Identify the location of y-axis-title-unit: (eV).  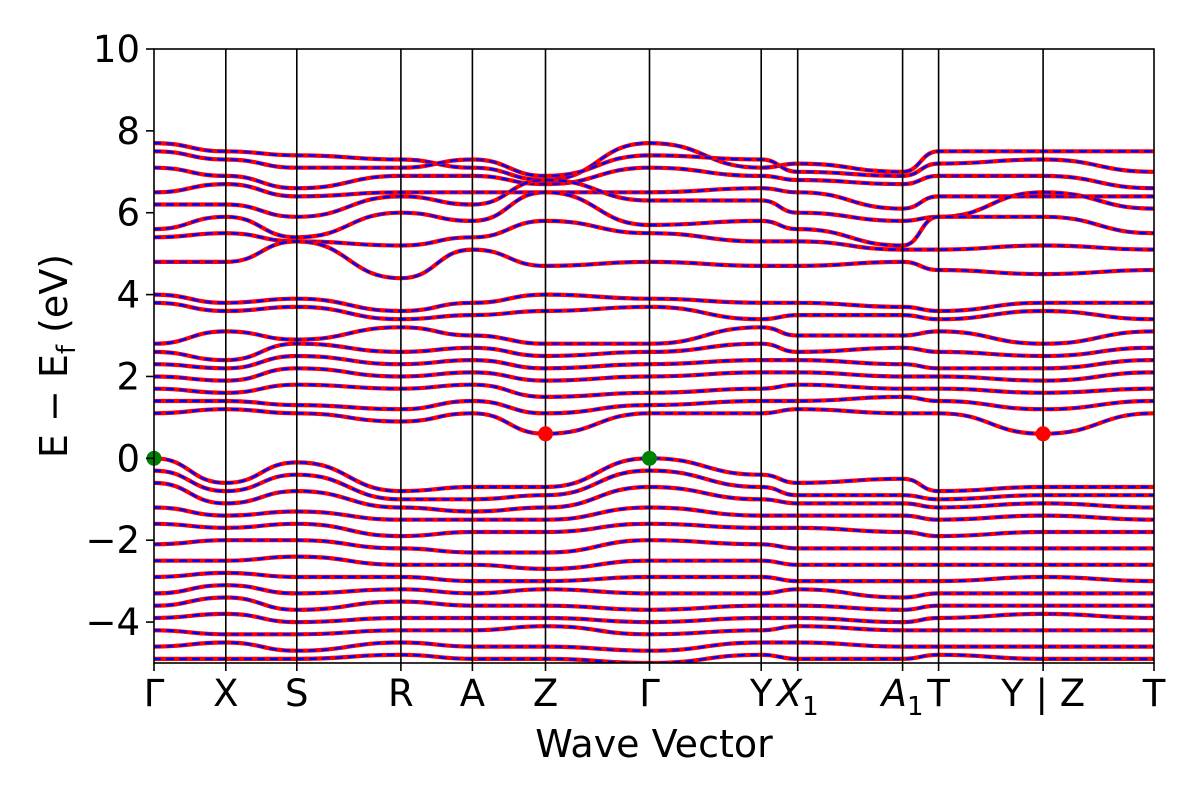
(54, 299).